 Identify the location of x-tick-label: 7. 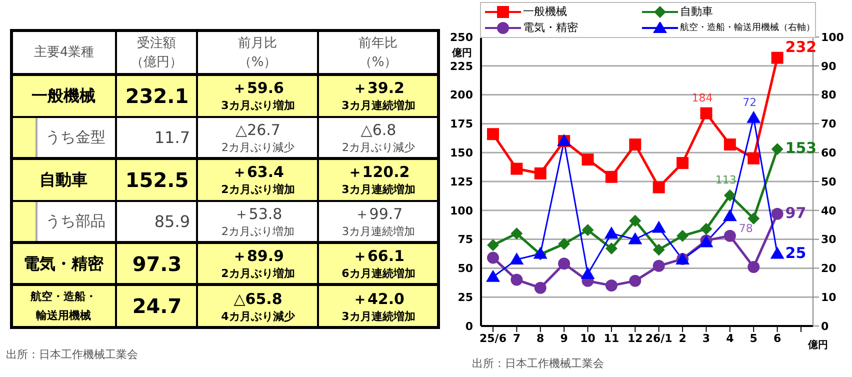
(516, 338).